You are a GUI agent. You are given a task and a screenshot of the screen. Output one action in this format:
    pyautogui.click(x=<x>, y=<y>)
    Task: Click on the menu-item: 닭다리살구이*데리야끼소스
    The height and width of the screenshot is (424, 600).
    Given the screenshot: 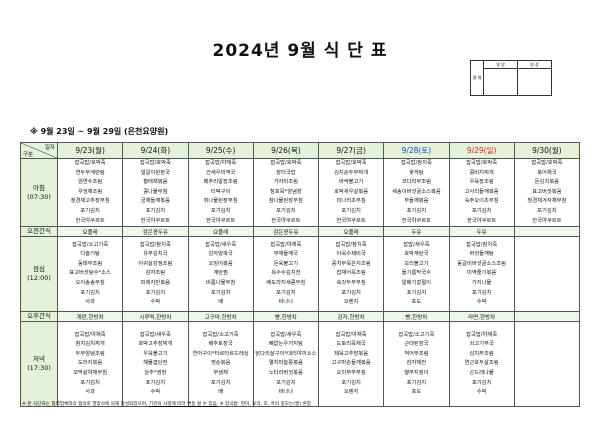 What is the action you would take?
    pyautogui.click(x=286, y=353)
    